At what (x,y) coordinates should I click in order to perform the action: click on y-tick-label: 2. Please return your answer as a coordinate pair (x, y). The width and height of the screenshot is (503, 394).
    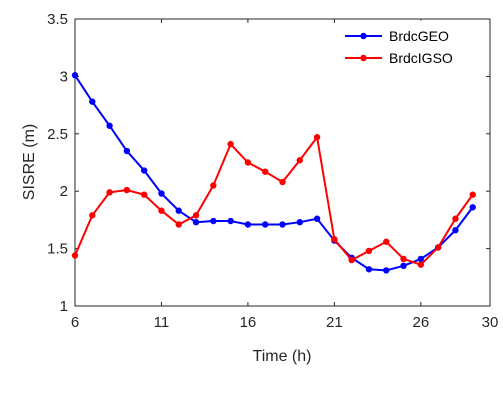
    Looking at the image, I should click on (64, 191).